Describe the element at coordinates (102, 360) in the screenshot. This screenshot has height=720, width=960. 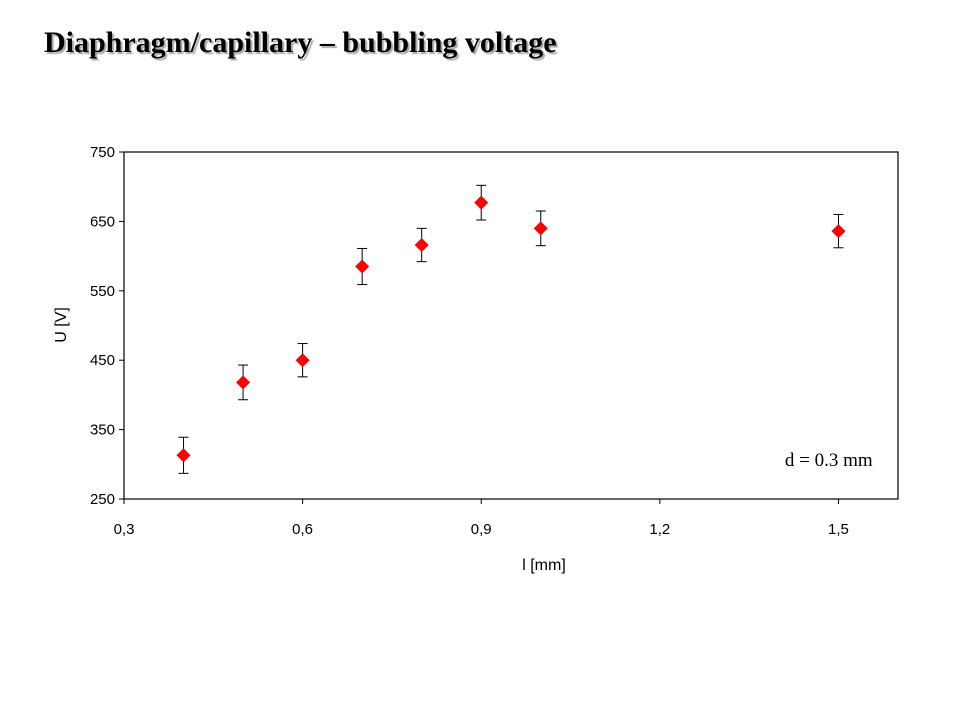
I see `y-tick-label: 450` at that location.